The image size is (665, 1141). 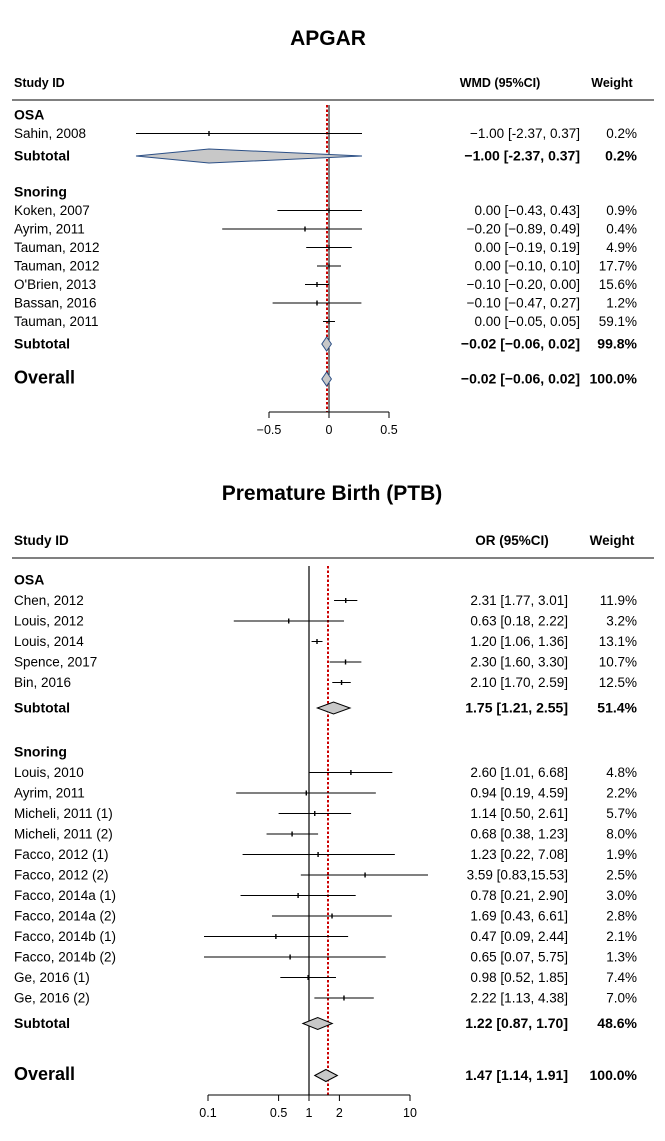 I want to click on ptb-study-1-2-weight: 5.7%, so click(x=621, y=813).